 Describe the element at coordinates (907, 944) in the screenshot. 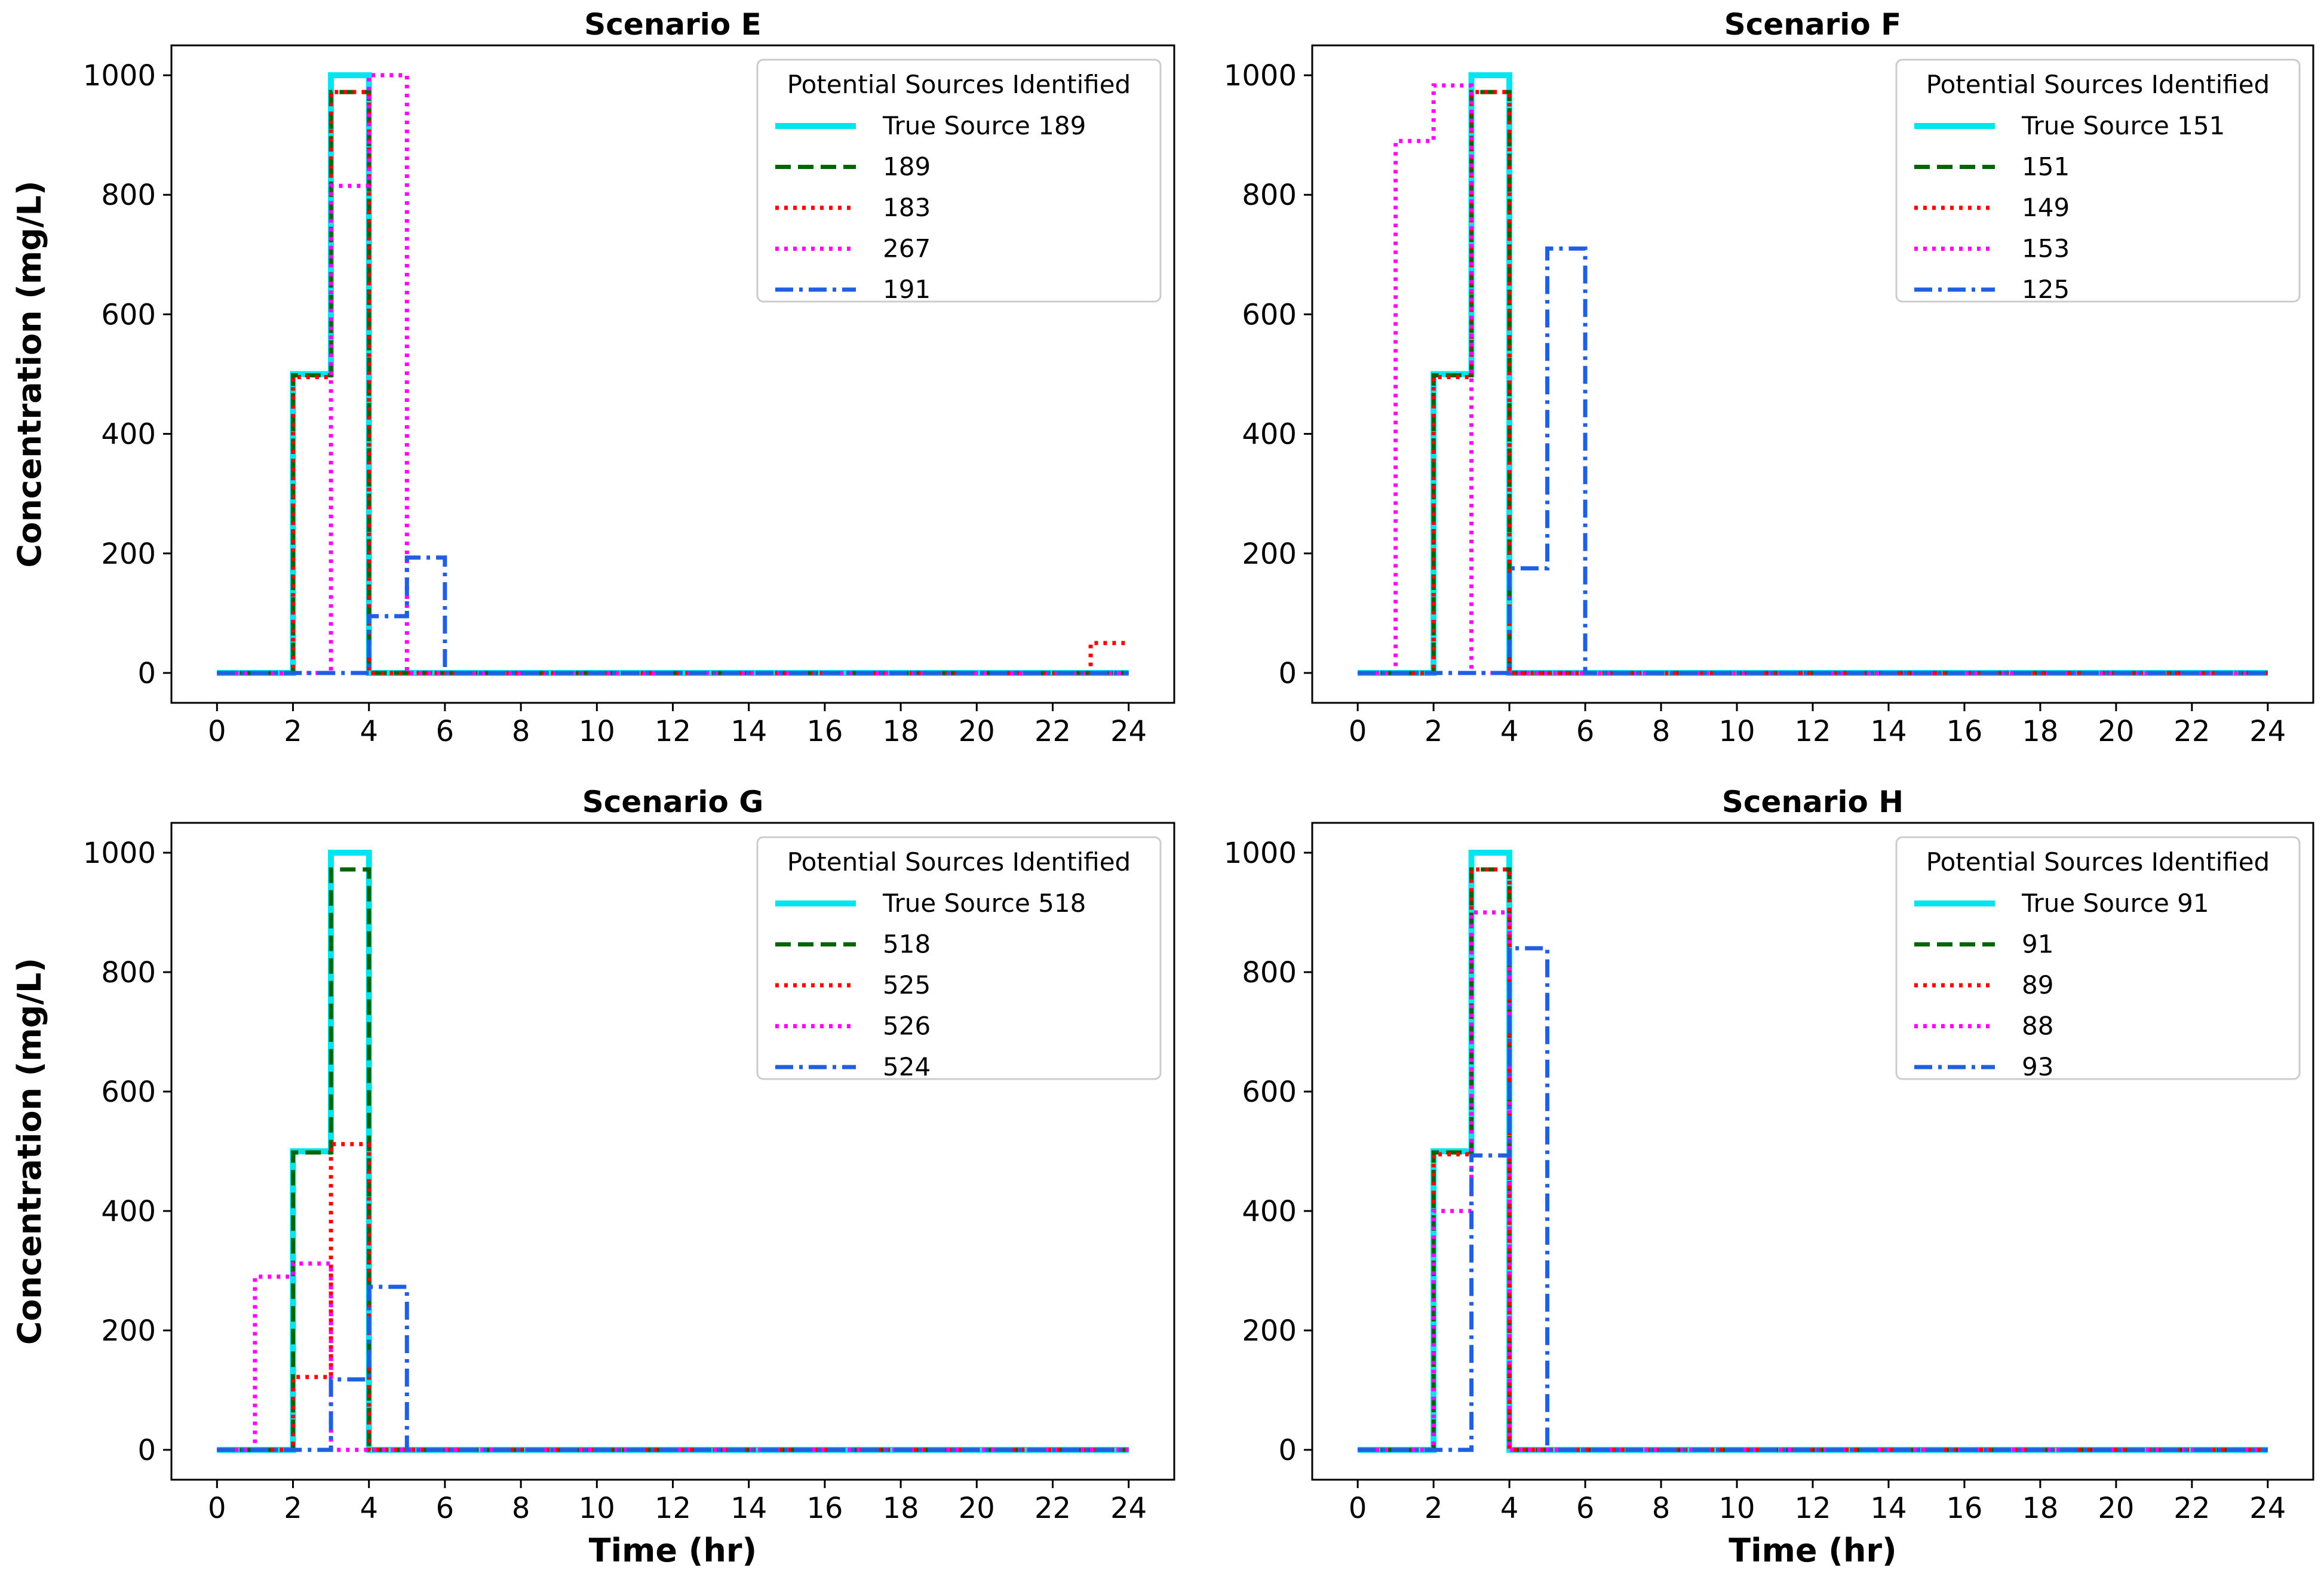

I see `legend-label: 518` at that location.